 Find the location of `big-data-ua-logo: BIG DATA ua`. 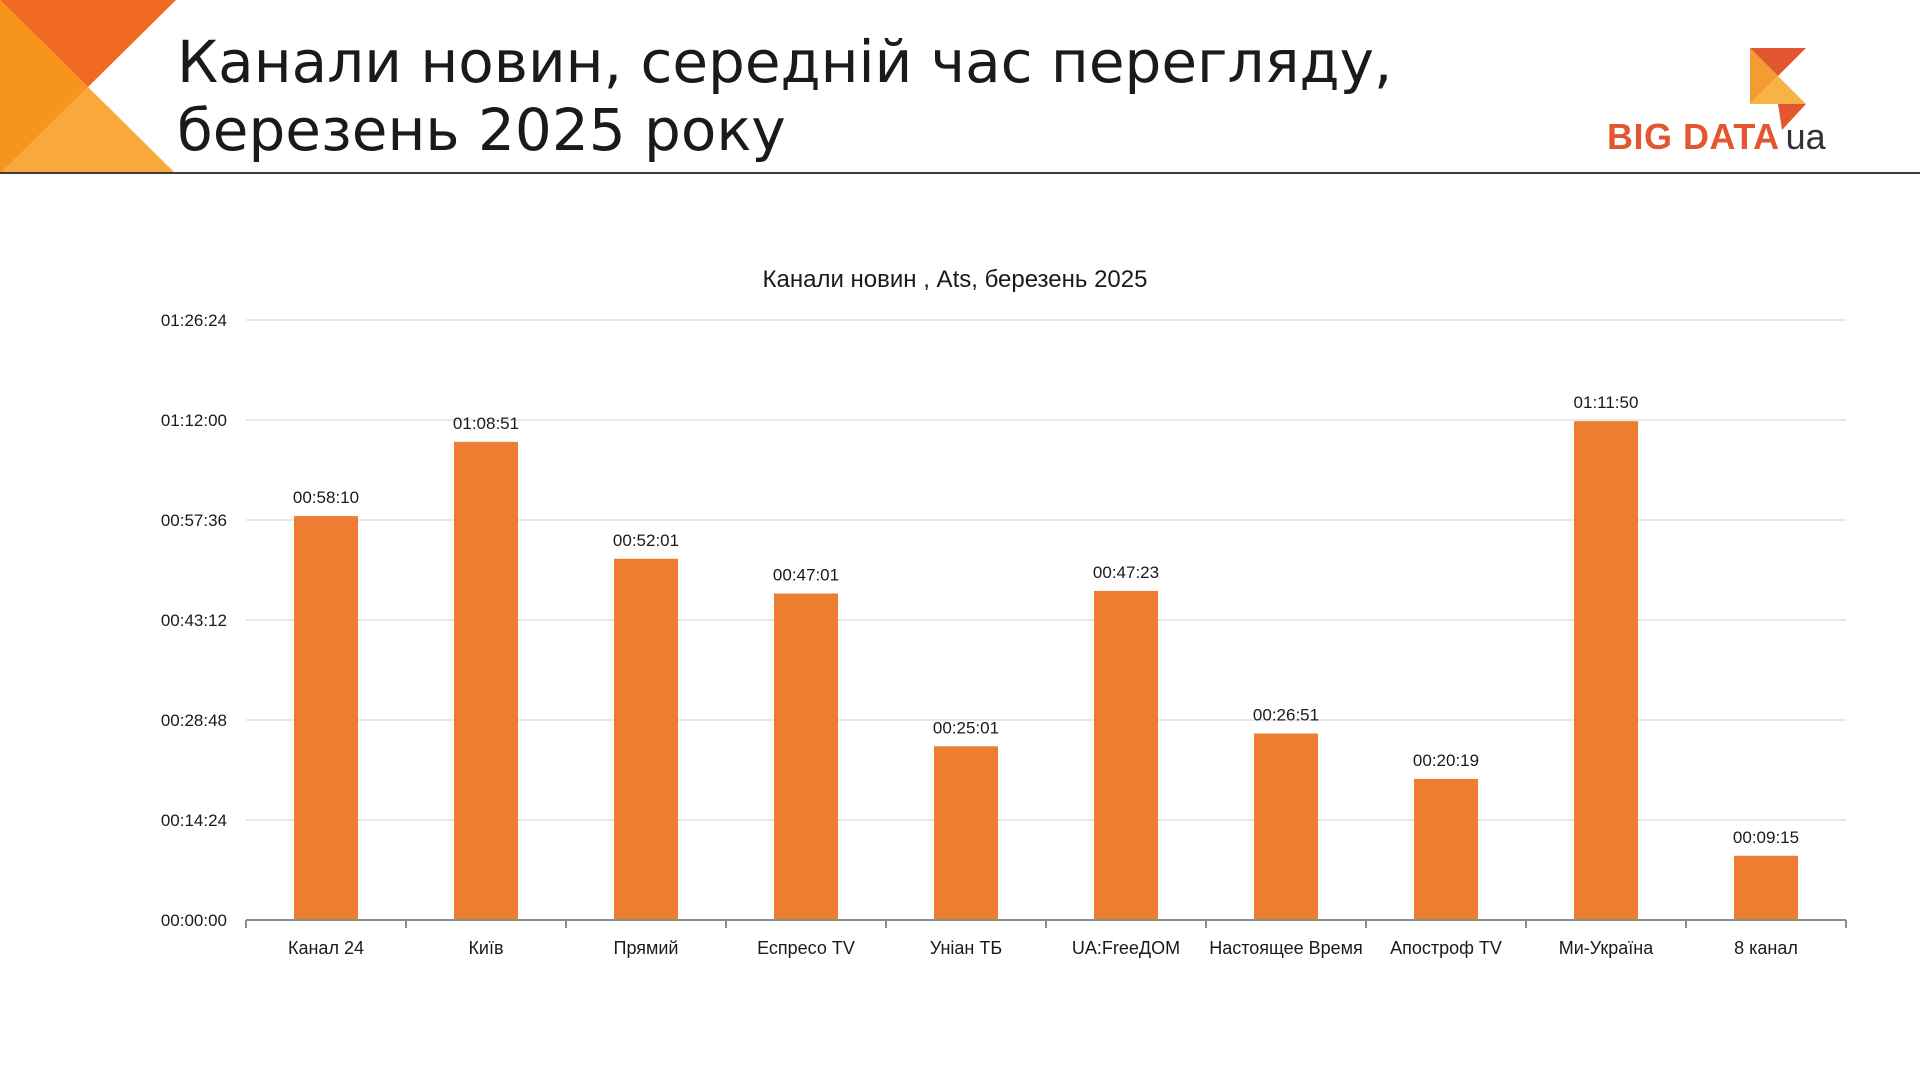

big-data-ua-logo: BIG DATA ua is located at coordinates (1720, 102).